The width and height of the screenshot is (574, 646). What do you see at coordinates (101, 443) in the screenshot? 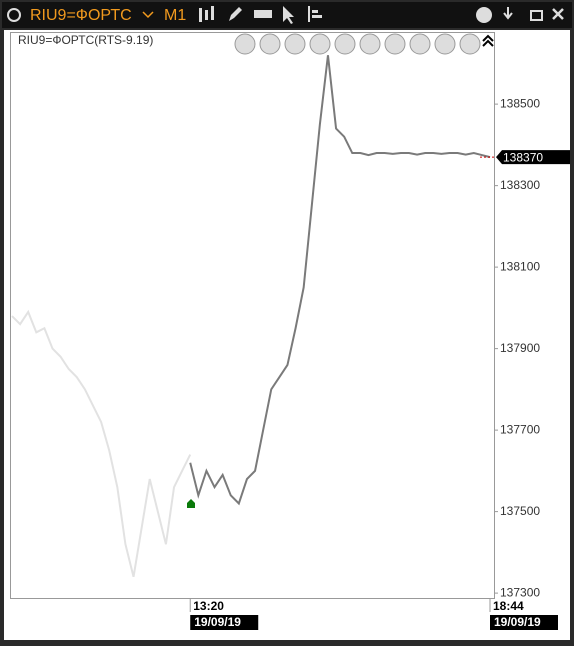
I see `price-line` at bounding box center [101, 443].